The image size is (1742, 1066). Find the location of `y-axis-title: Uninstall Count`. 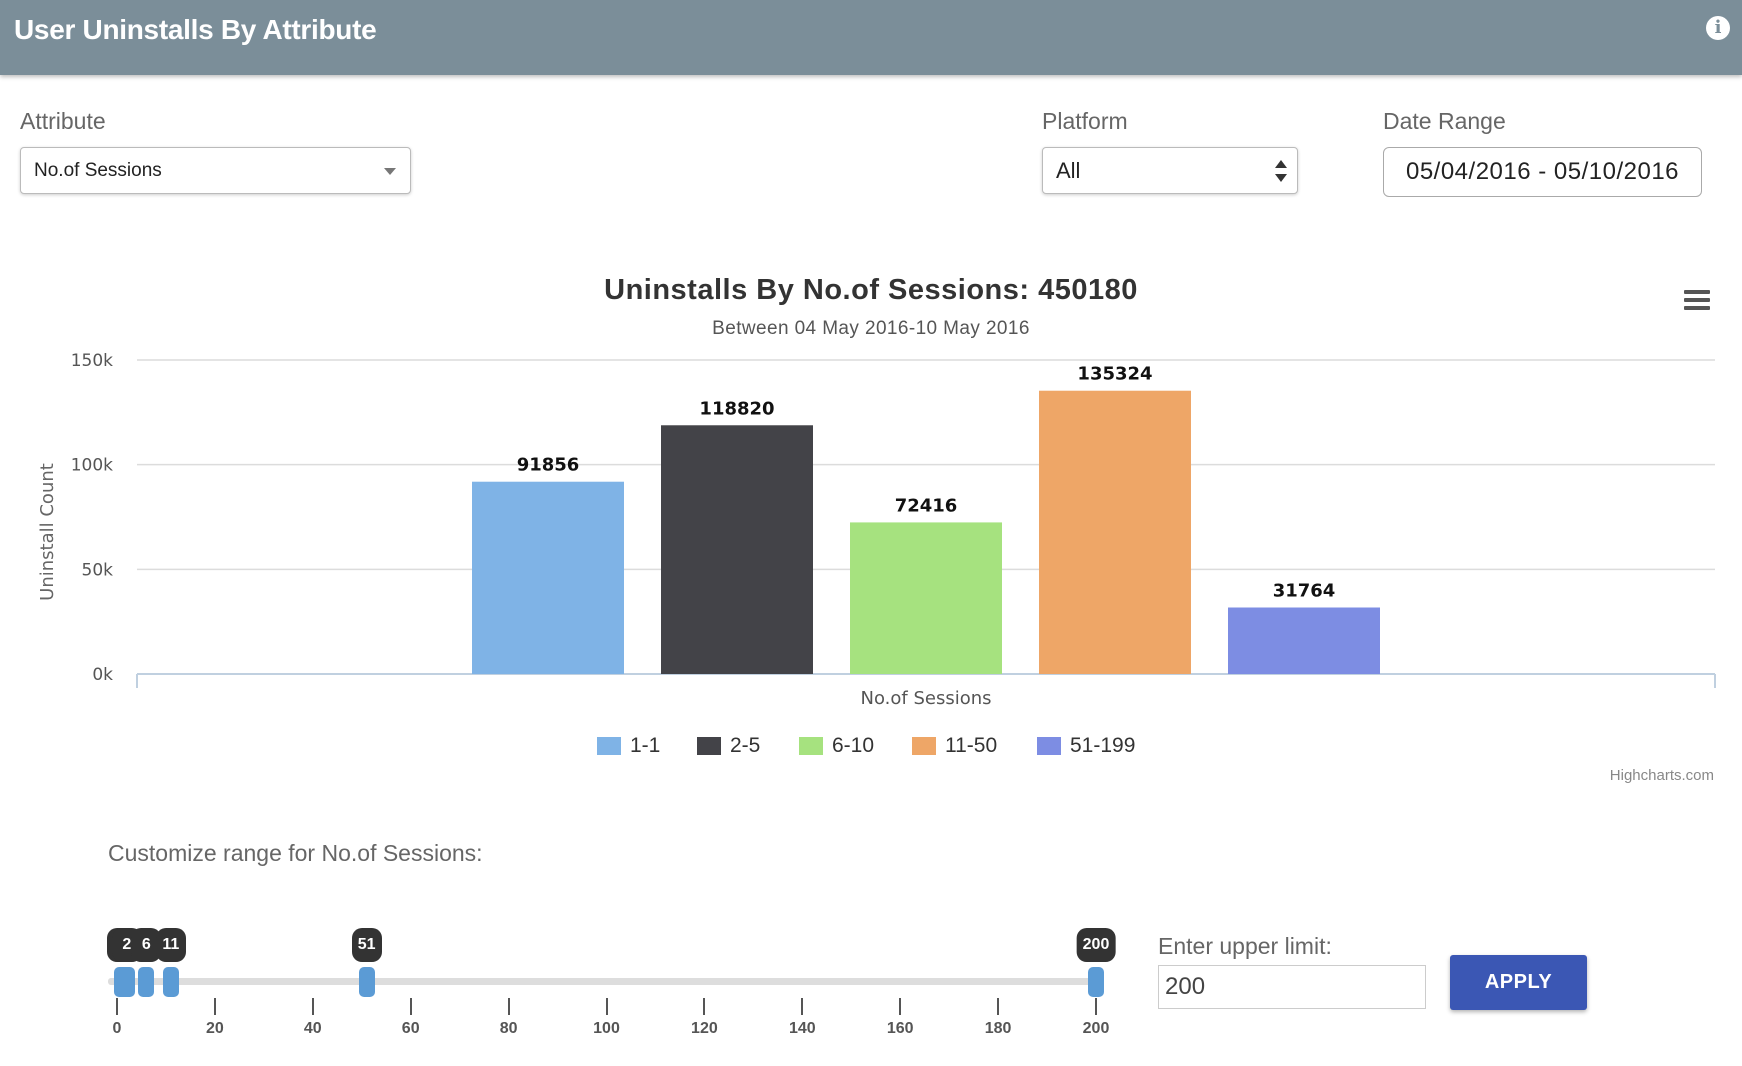

y-axis-title: Uninstall Count is located at coordinates (47, 532).